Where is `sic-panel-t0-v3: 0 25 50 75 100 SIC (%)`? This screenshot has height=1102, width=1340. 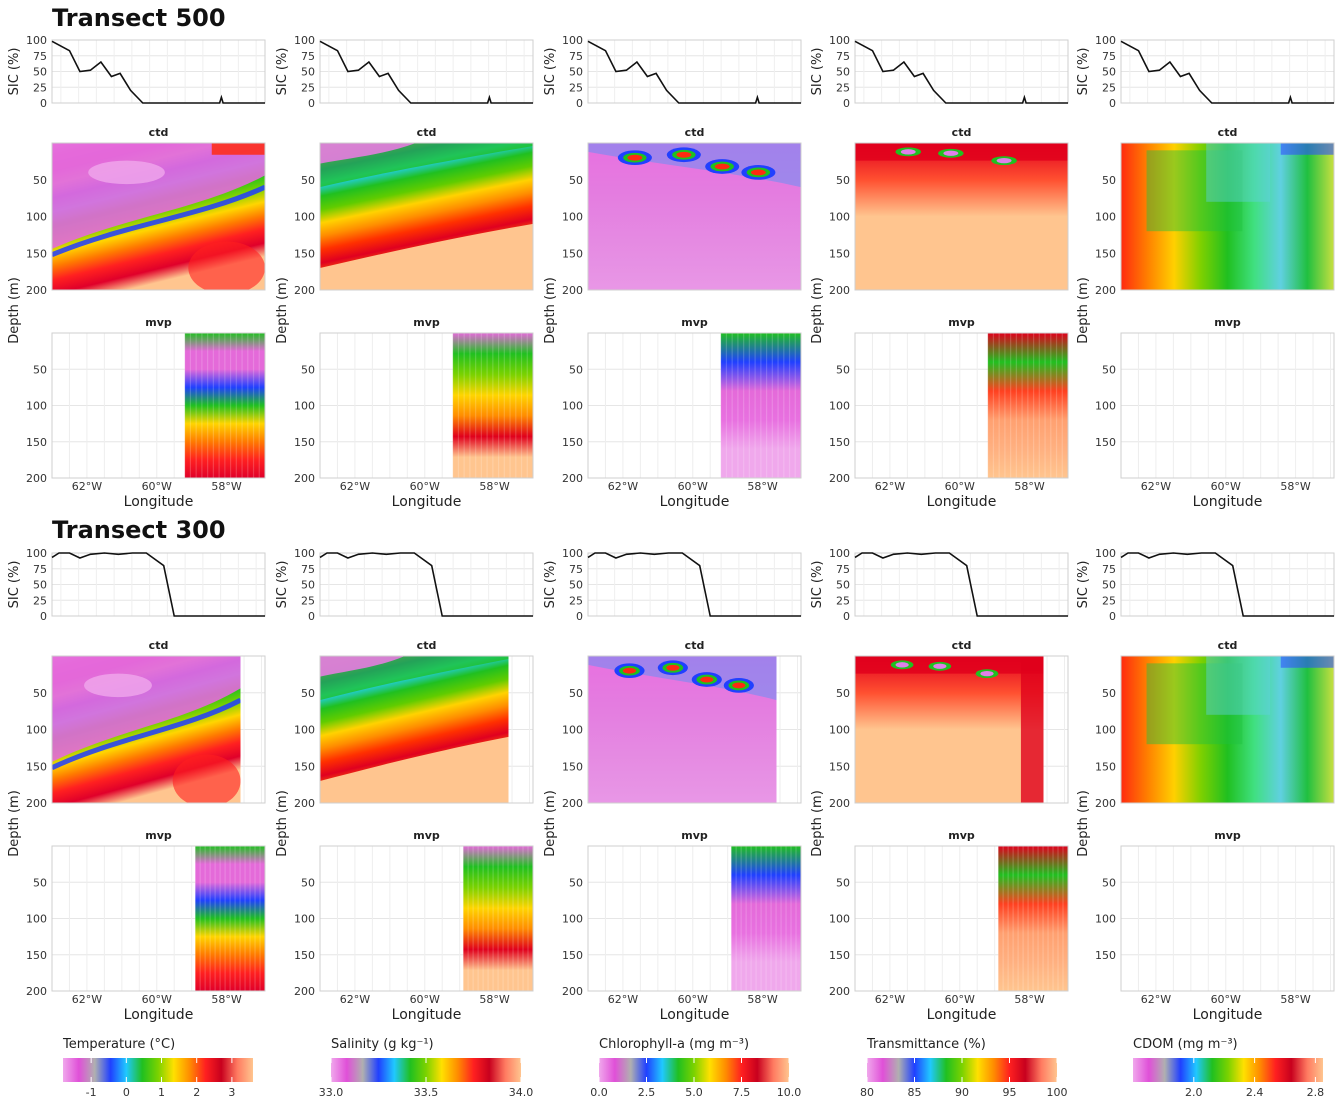 sic-panel-t0-v3: 0 25 50 75 100 SIC (%) is located at coordinates (939, 72).